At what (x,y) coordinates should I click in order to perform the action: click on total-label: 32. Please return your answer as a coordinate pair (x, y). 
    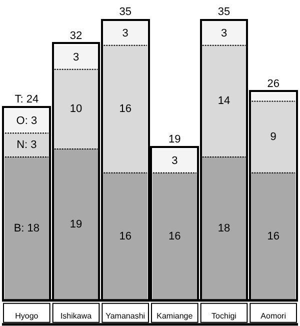
    Looking at the image, I should click on (76, 36).